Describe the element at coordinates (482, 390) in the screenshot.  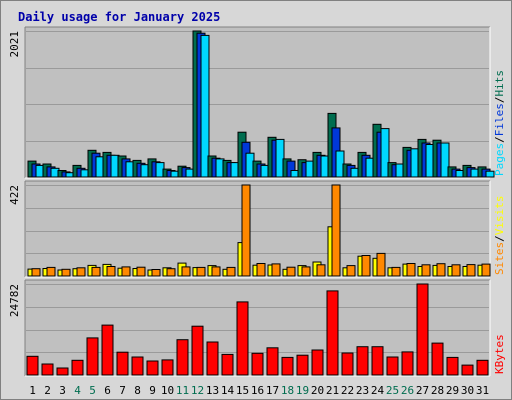
I see `x-tick-label: 31` at that location.